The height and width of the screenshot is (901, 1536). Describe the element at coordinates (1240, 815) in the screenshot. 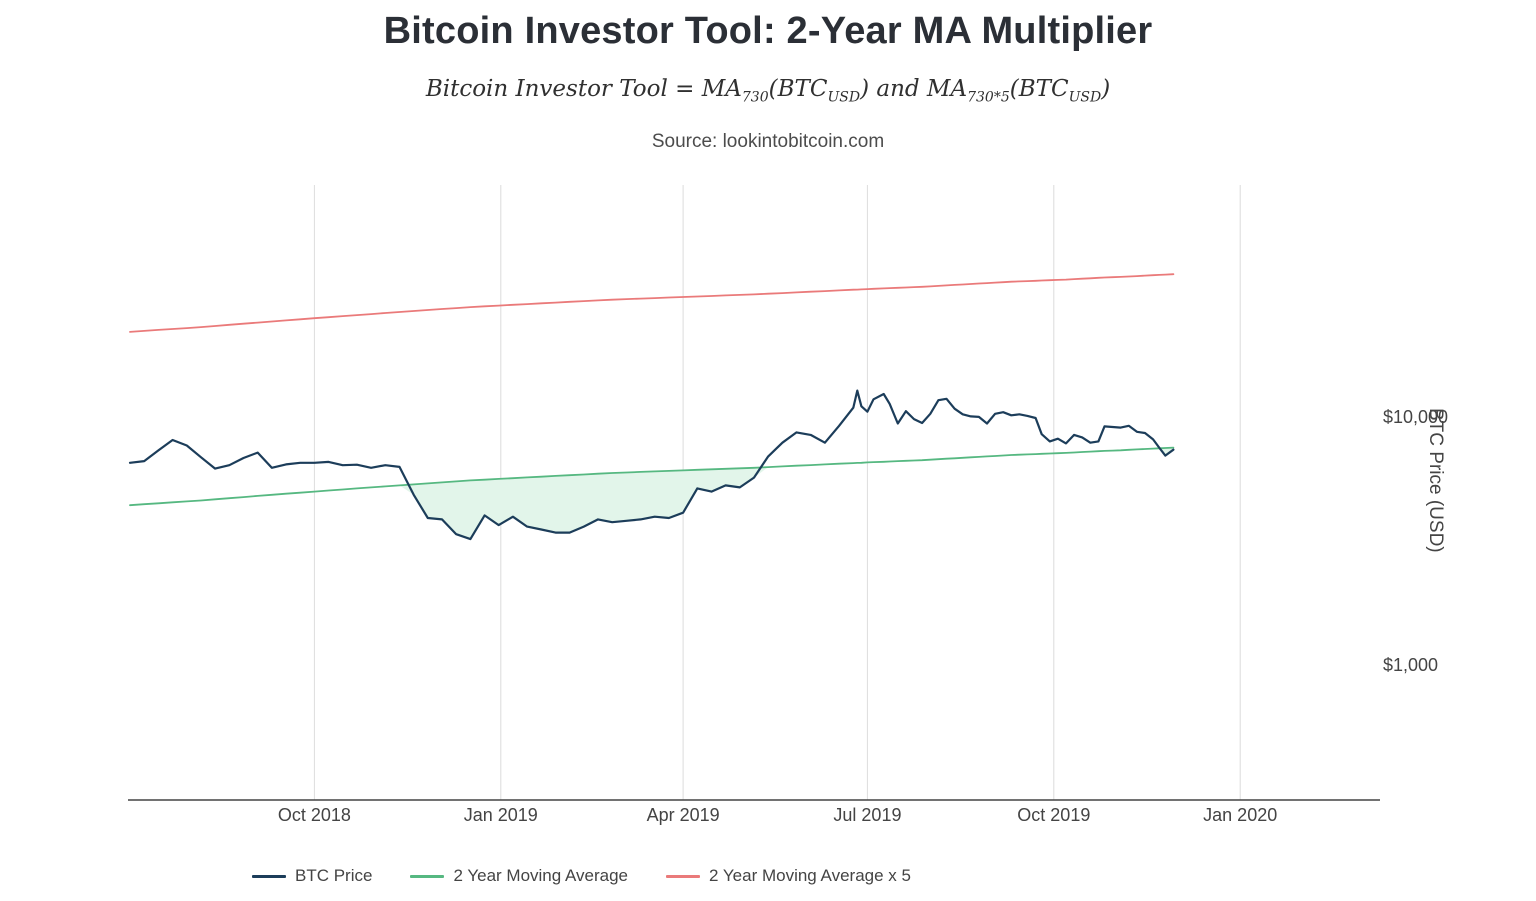

I see `x-tick-label: Jan 2020` at that location.